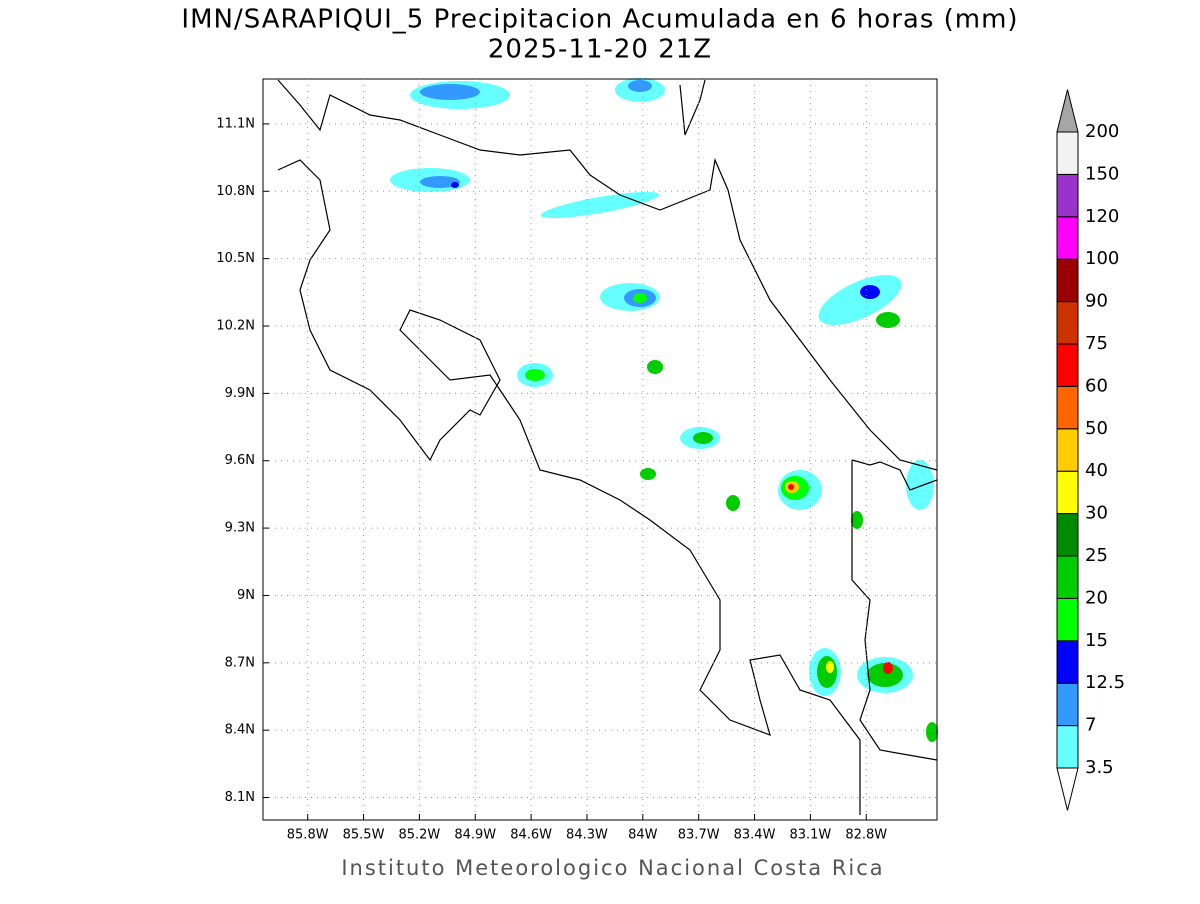 This screenshot has width=1200, height=904. I want to click on colorbar-label: 75, so click(1096, 343).